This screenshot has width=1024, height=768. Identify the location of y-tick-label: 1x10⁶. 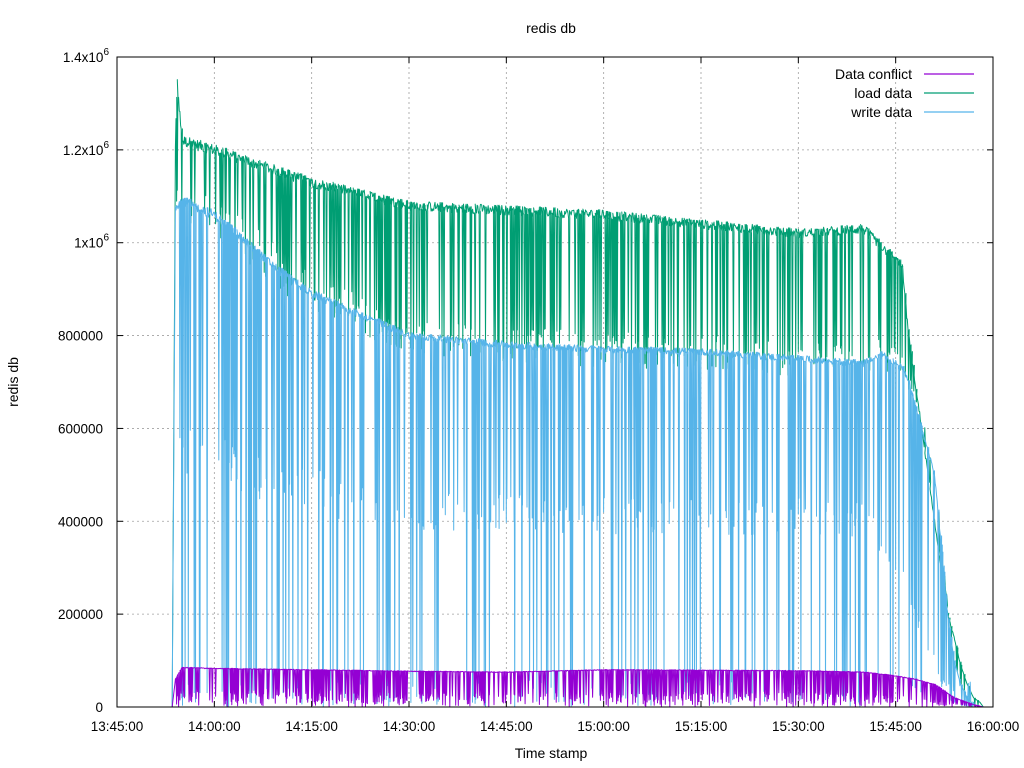
(91, 242).